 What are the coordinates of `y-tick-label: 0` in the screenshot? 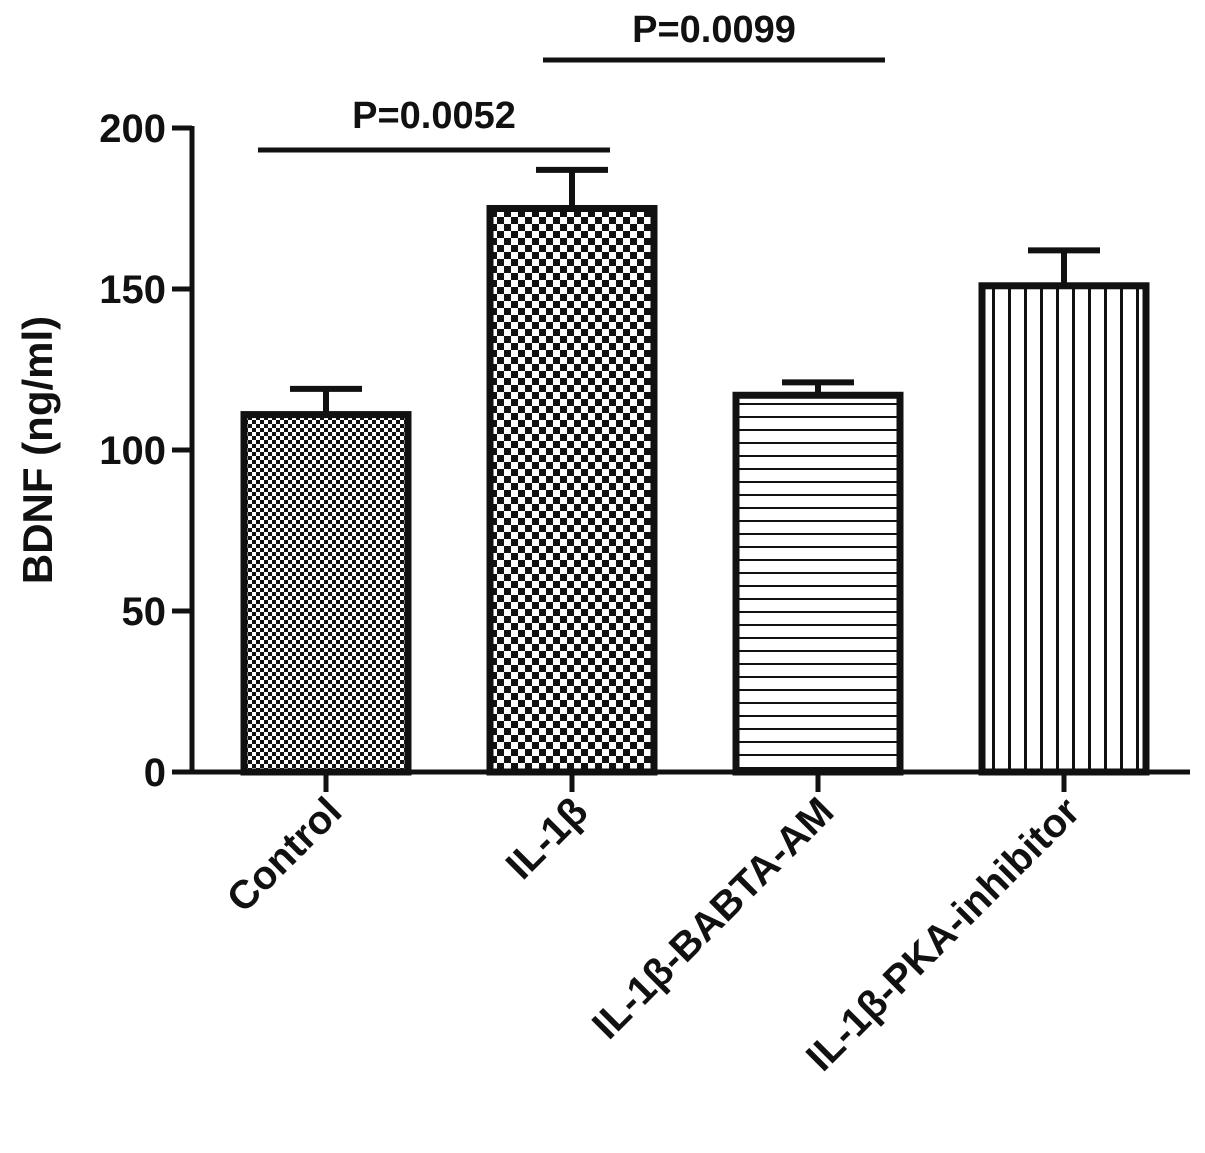 It's located at (155, 773).